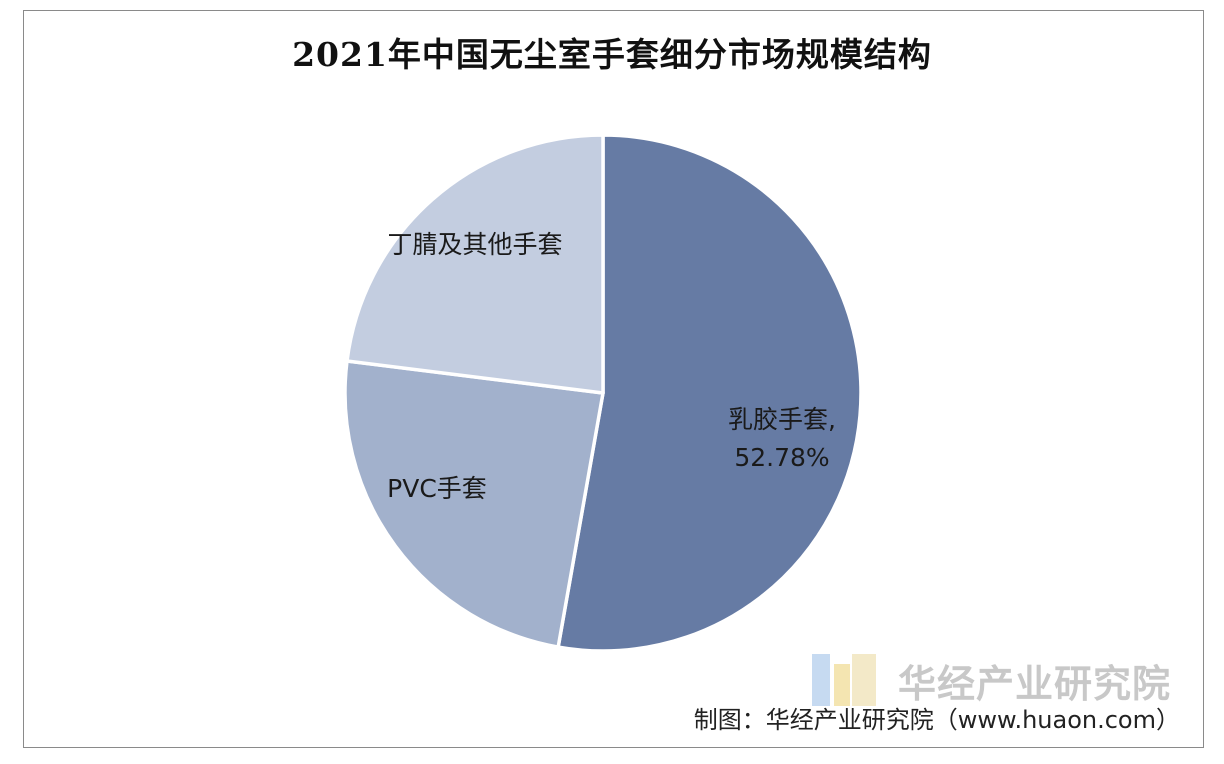 This screenshot has width=1224, height=764. What do you see at coordinates (612, 54) in the screenshot?
I see `chart-title: 2021年中国无尘室手套细分市场规模结构` at bounding box center [612, 54].